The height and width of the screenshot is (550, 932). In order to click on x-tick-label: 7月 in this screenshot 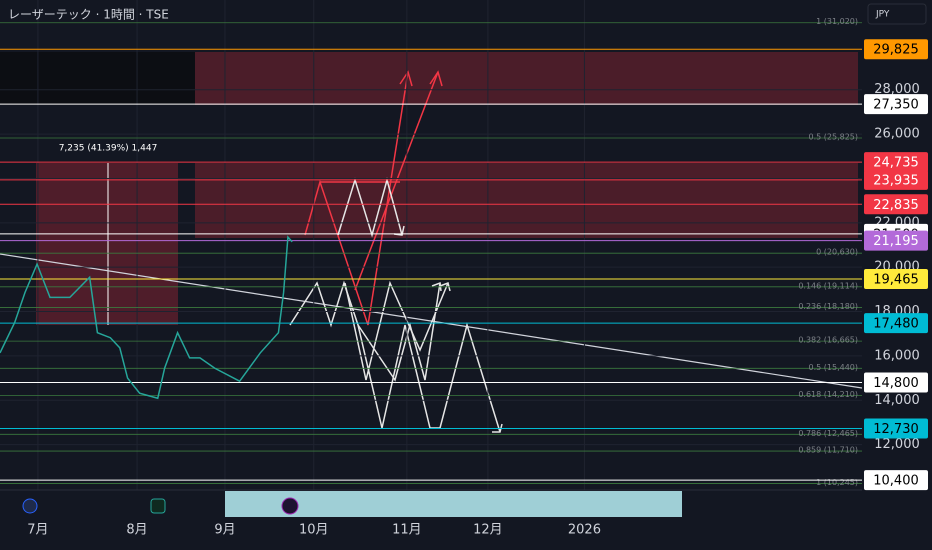, I will do `click(37, 530)`.